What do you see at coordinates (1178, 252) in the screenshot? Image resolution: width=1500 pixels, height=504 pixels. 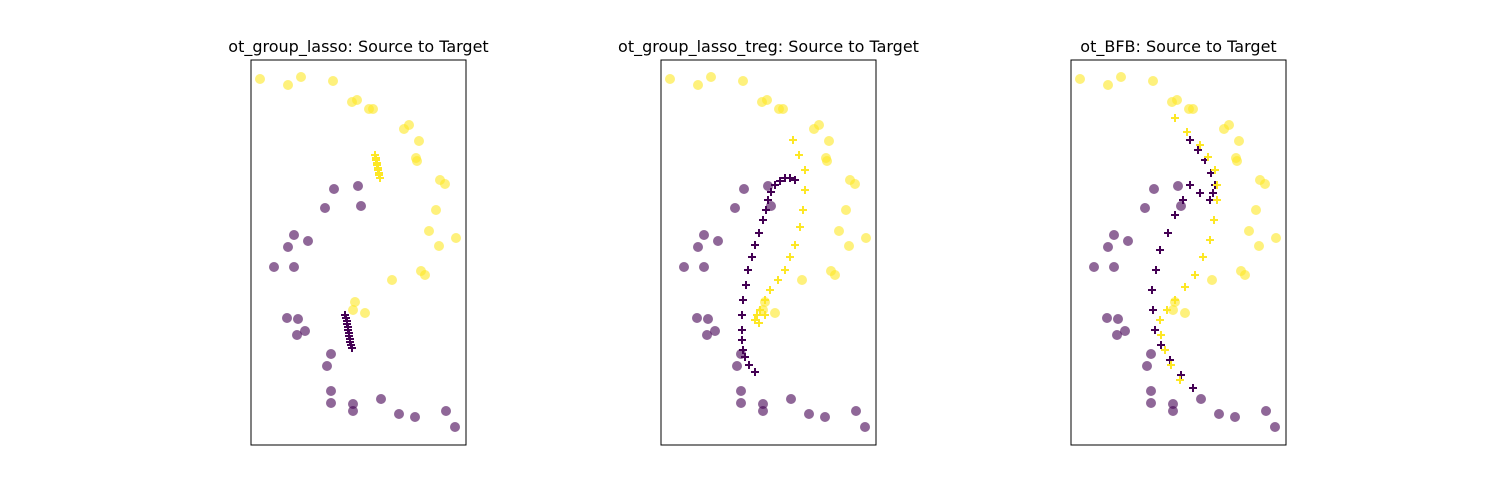 I see `plot-frame` at bounding box center [1178, 252].